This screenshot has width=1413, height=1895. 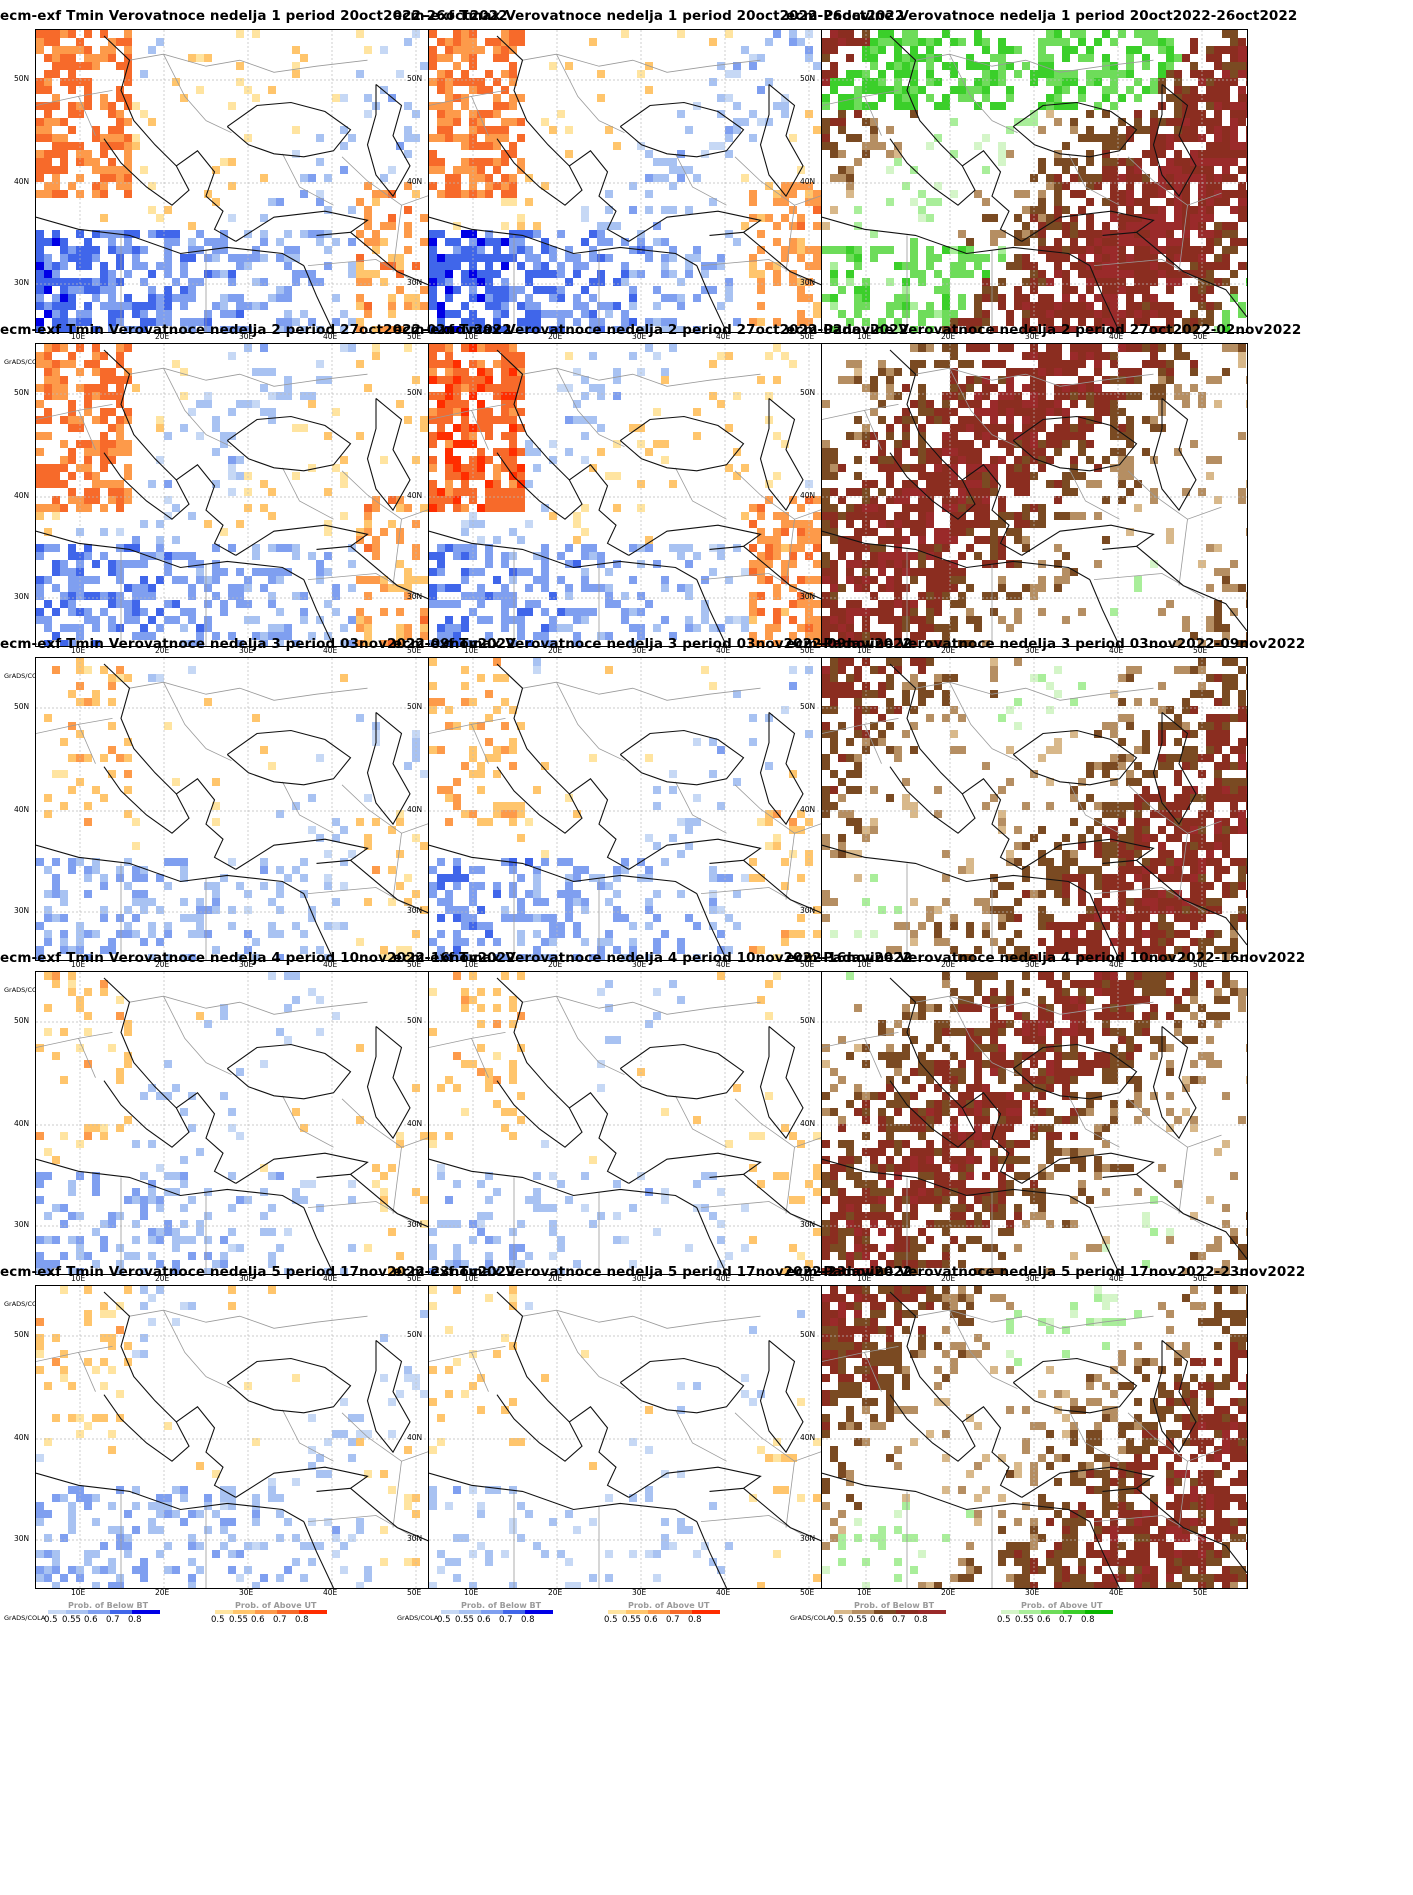 What do you see at coordinates (669, 1605) in the screenshot?
I see `legend-title: Prob. of Above UT` at bounding box center [669, 1605].